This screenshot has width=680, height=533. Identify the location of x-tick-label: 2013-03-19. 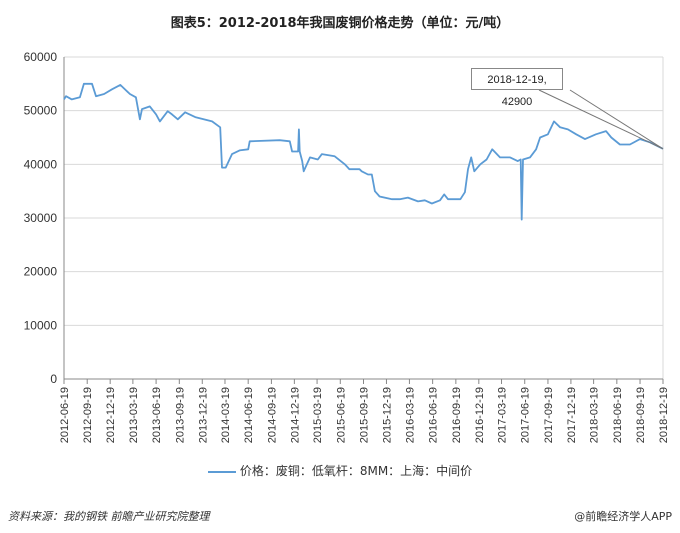
(134, 415).